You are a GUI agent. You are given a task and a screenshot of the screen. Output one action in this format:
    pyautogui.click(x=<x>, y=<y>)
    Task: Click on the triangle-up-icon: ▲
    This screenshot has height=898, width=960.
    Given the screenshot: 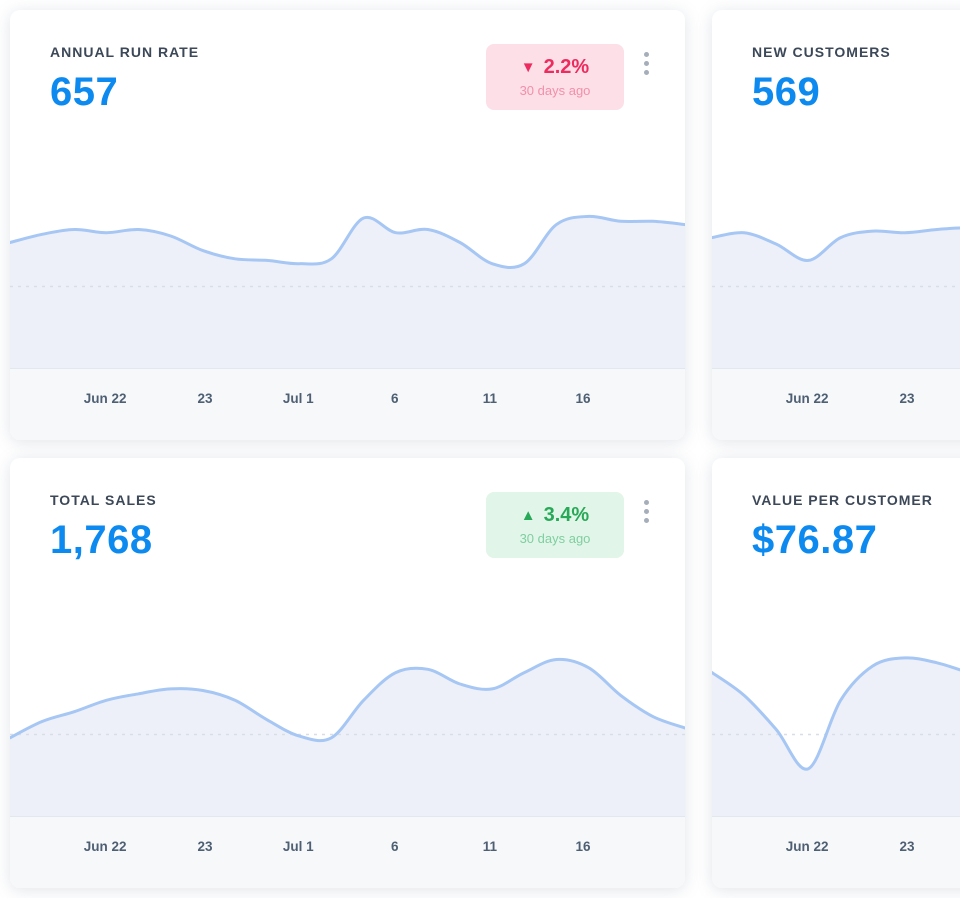 What is the action you would take?
    pyautogui.click(x=528, y=515)
    